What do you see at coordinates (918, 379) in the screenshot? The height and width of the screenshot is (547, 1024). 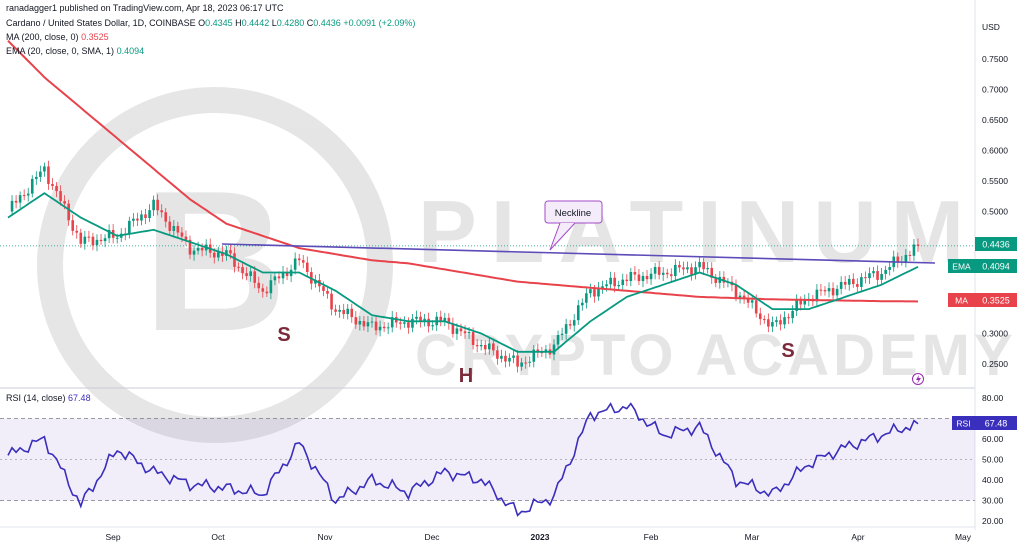 I see `lightning-icon` at bounding box center [918, 379].